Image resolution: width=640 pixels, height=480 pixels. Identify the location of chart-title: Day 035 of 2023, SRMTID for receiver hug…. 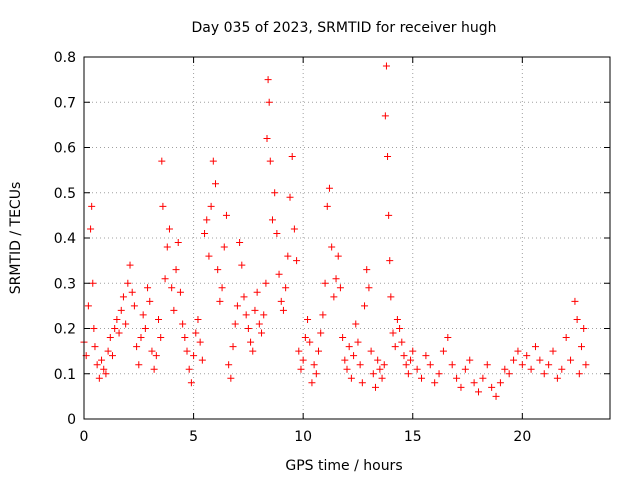
(344, 28).